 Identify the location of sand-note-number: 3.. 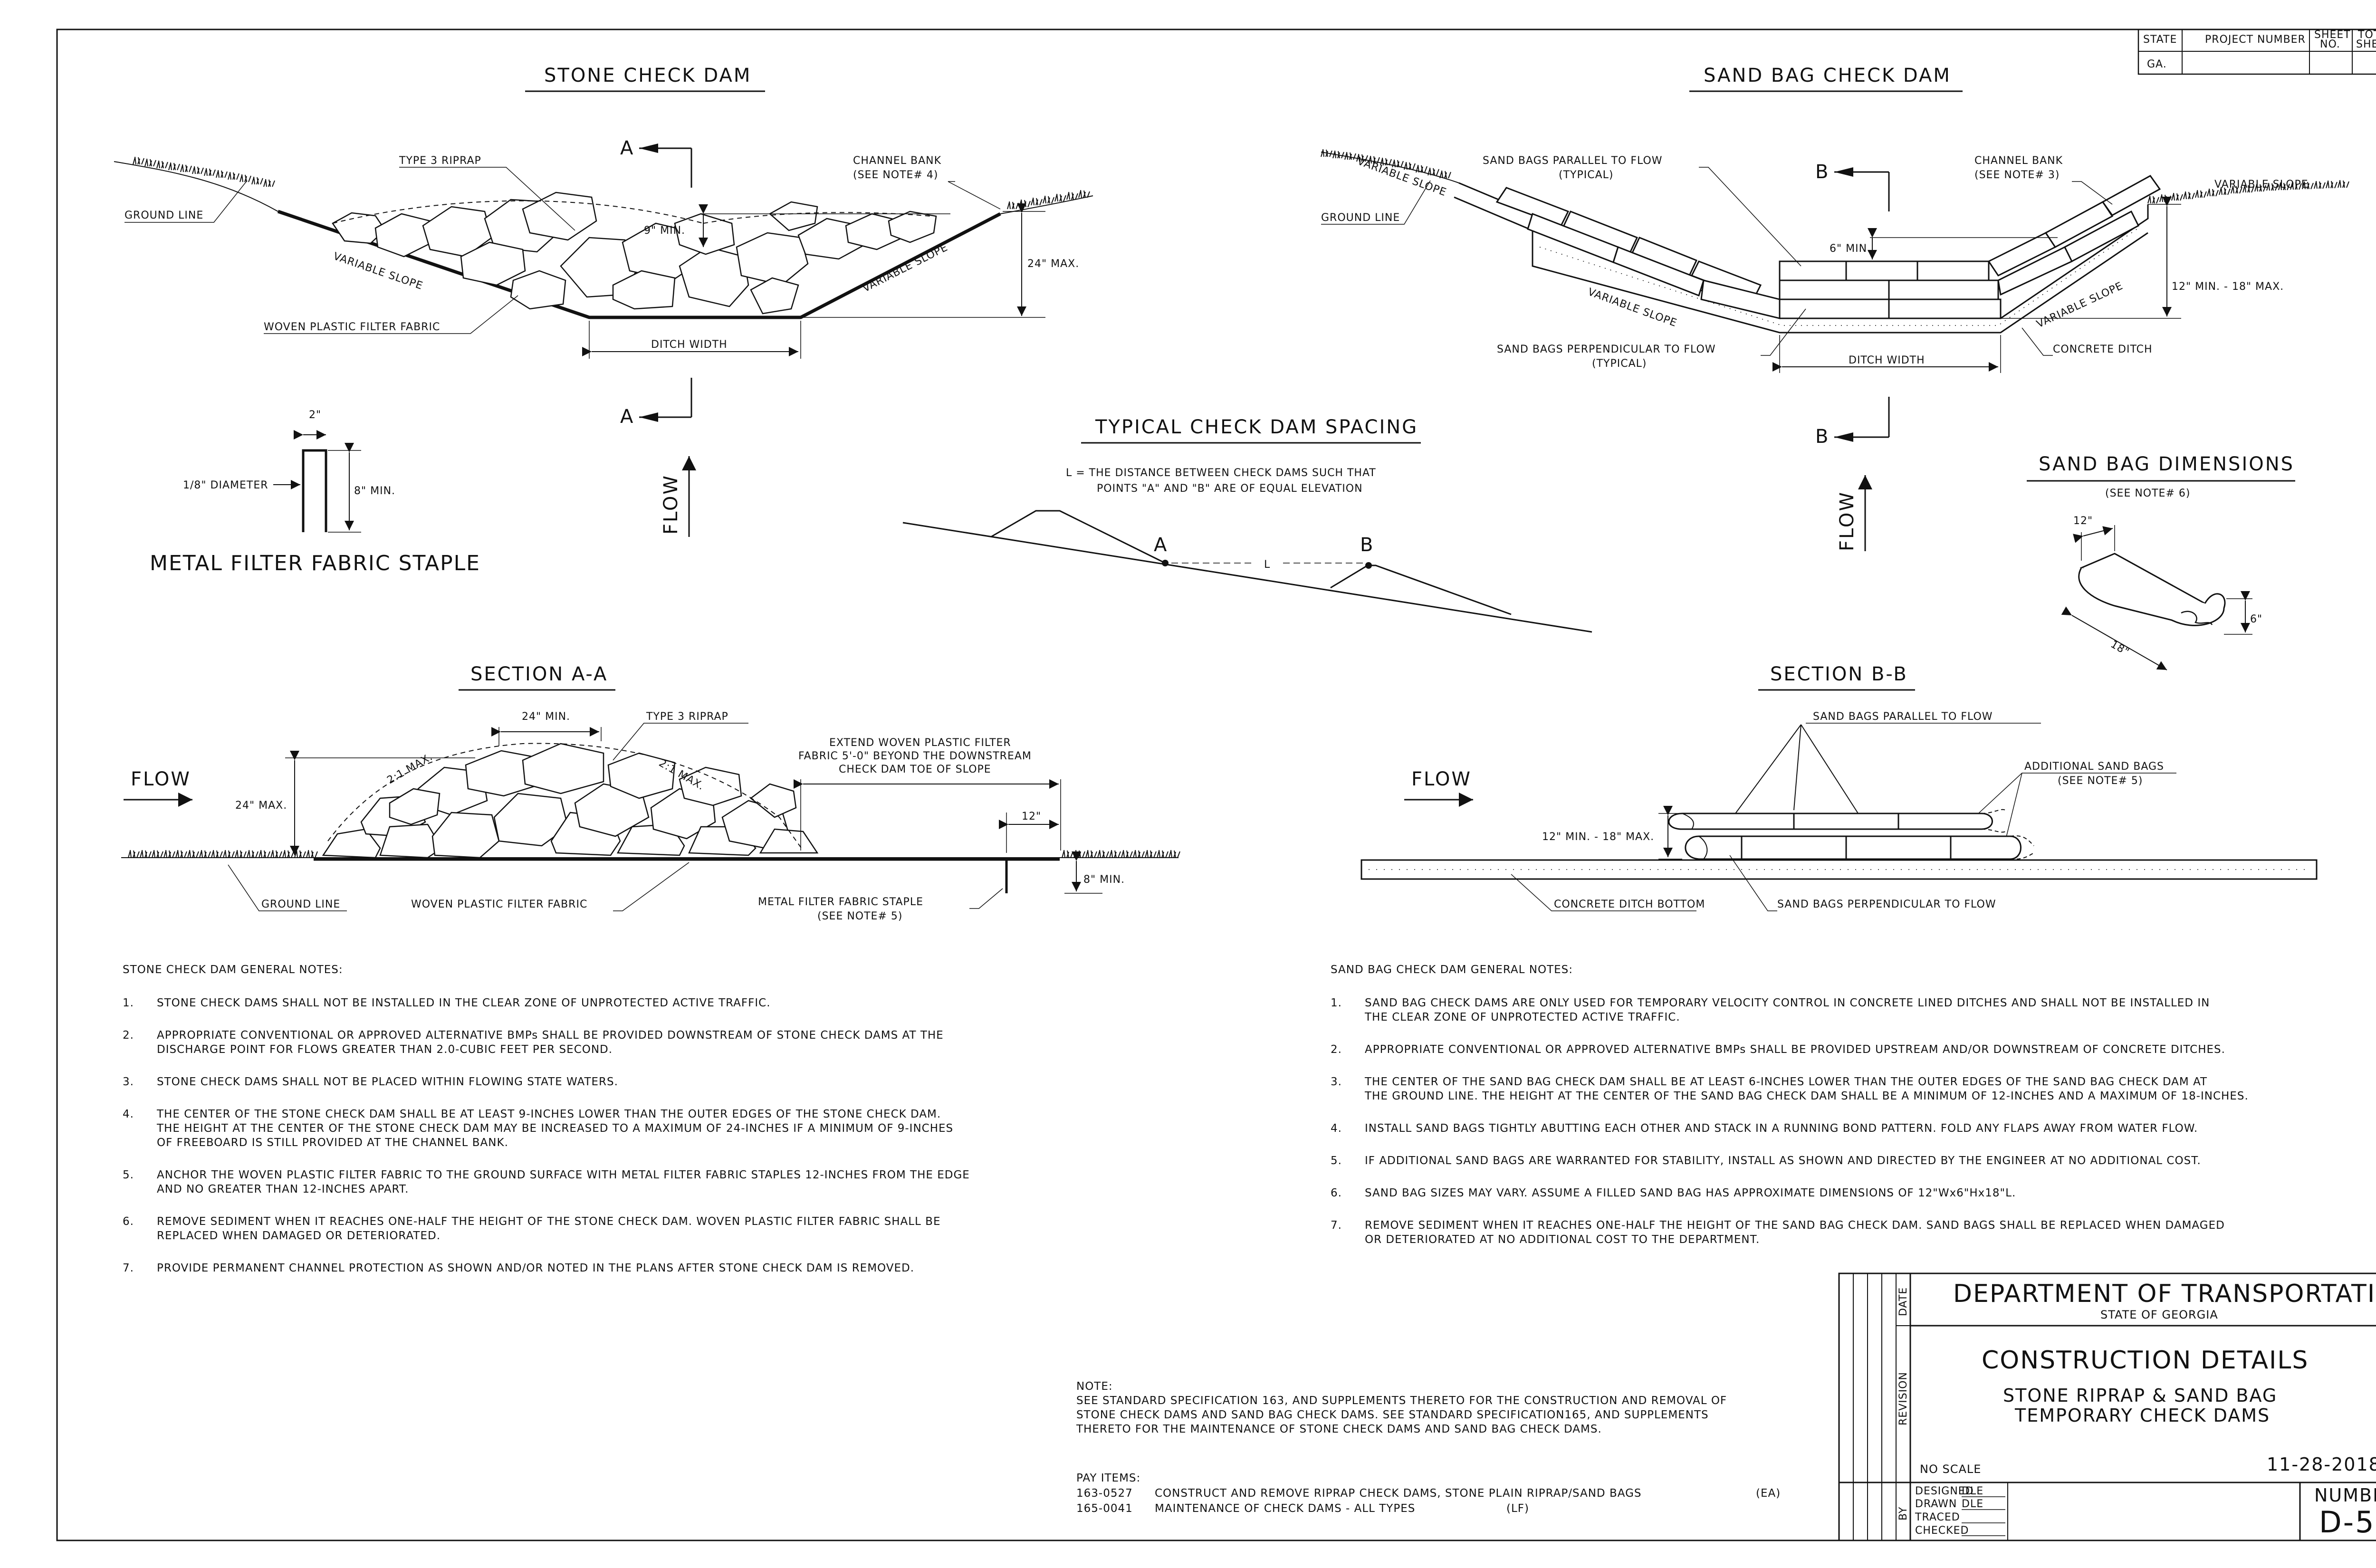
(1336, 1082).